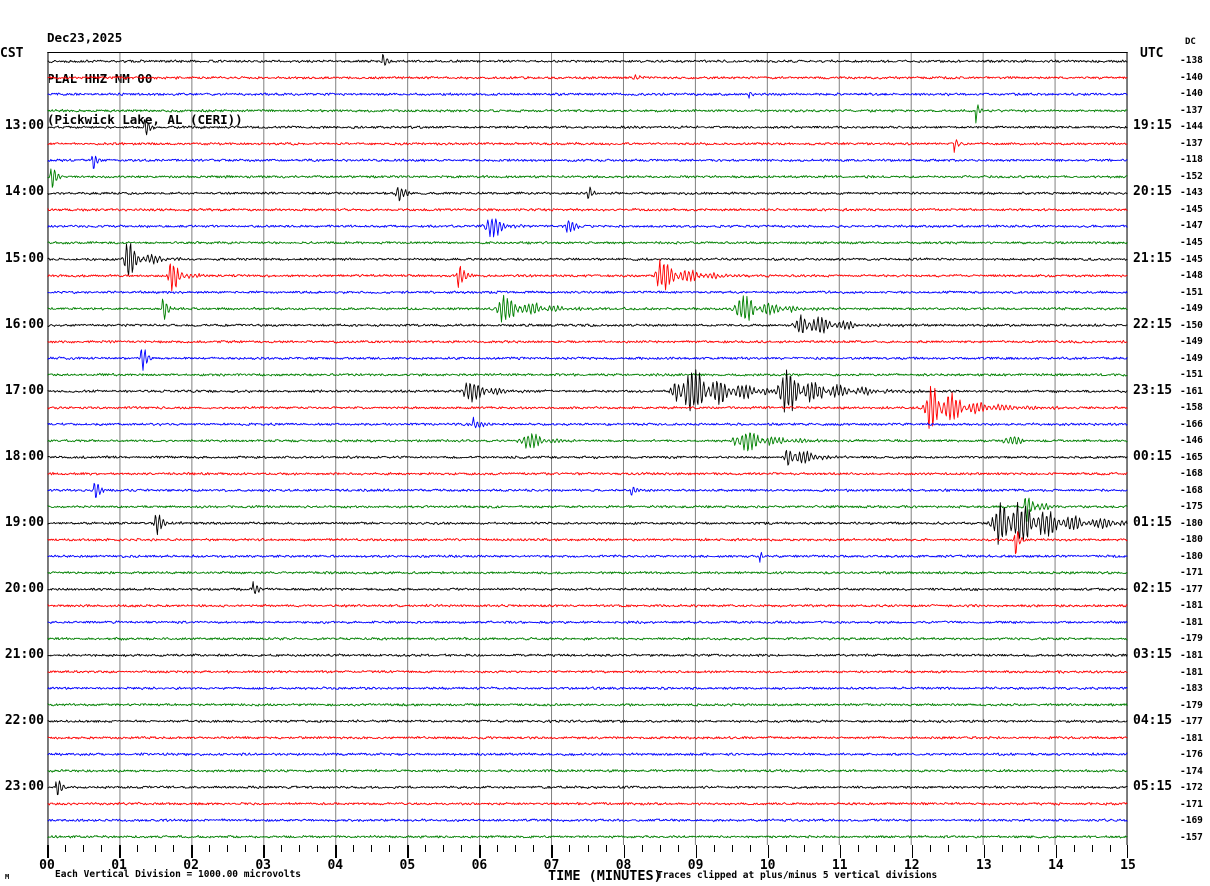 This screenshot has height=886, width=1210. What do you see at coordinates (1191, 391) in the screenshot?
I see `dc-offset-value: -161` at bounding box center [1191, 391].